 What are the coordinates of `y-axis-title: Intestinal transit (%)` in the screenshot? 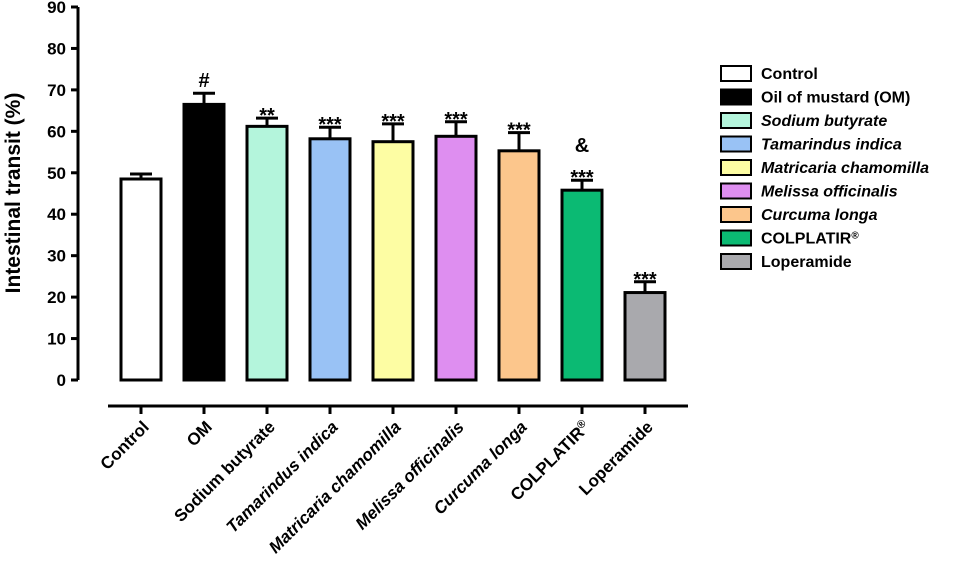 It's located at (13, 193).